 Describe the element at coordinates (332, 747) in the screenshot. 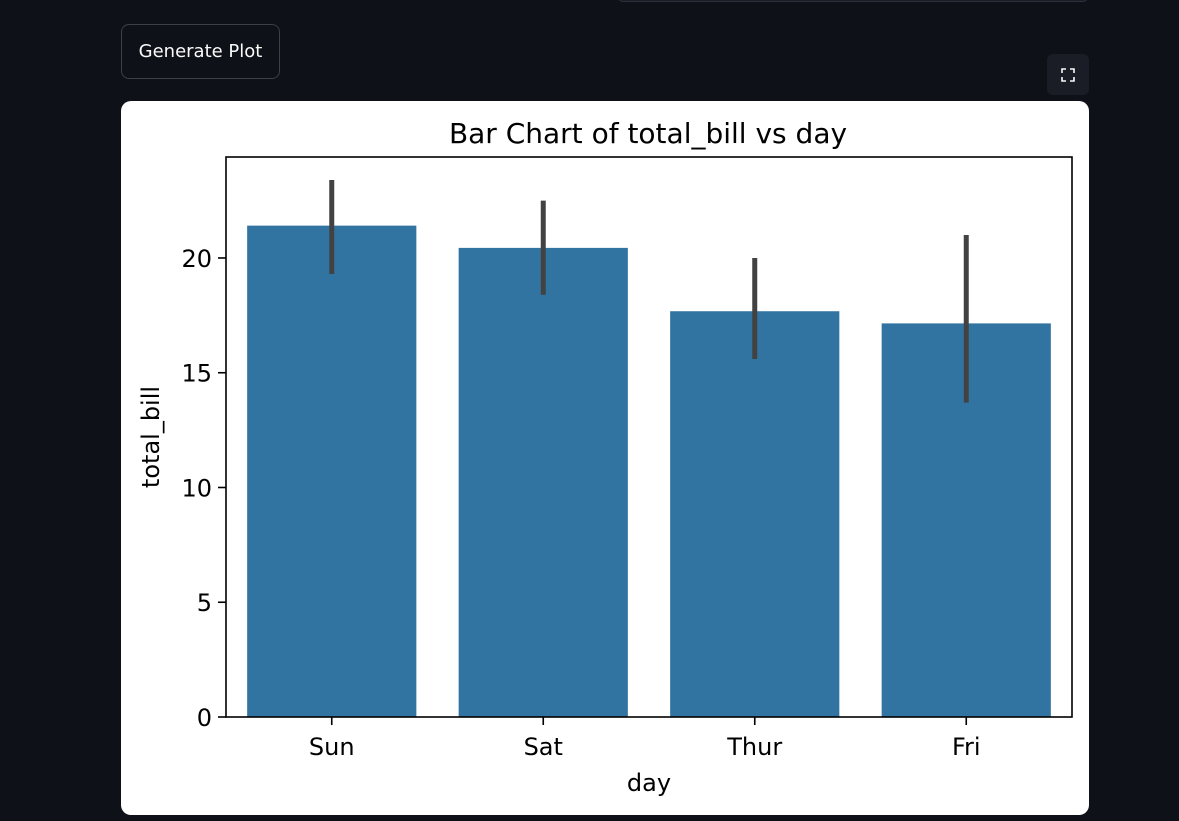

I see `x-tick-label: Sun` at that location.